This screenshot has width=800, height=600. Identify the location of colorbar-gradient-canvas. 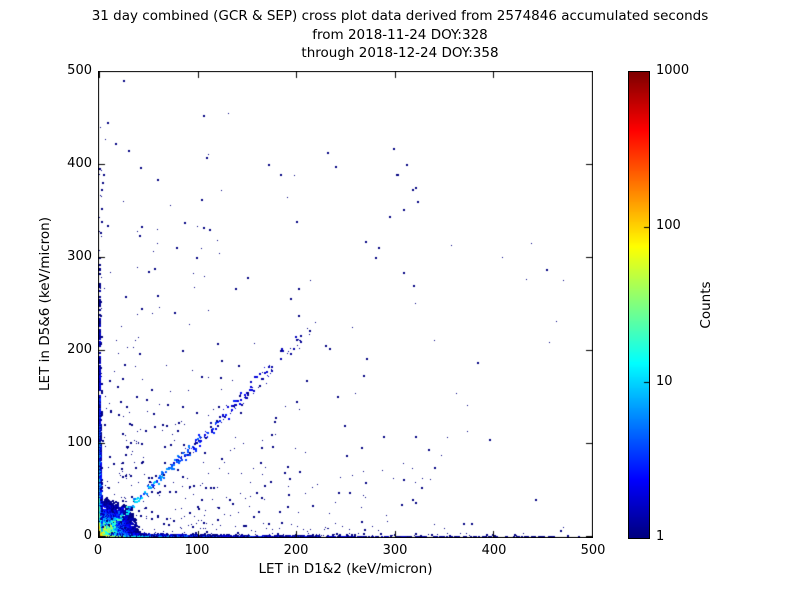
(639, 305).